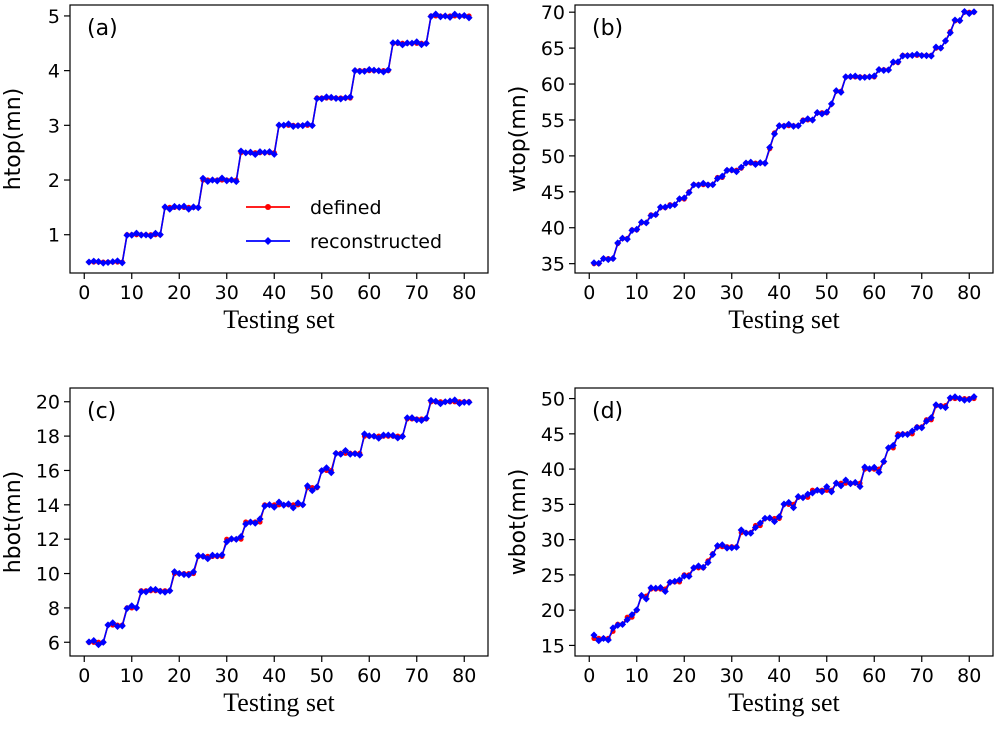 This screenshot has width=1002, height=733. What do you see at coordinates (54, 72) in the screenshot?
I see `y-tick-label: 4` at bounding box center [54, 72].